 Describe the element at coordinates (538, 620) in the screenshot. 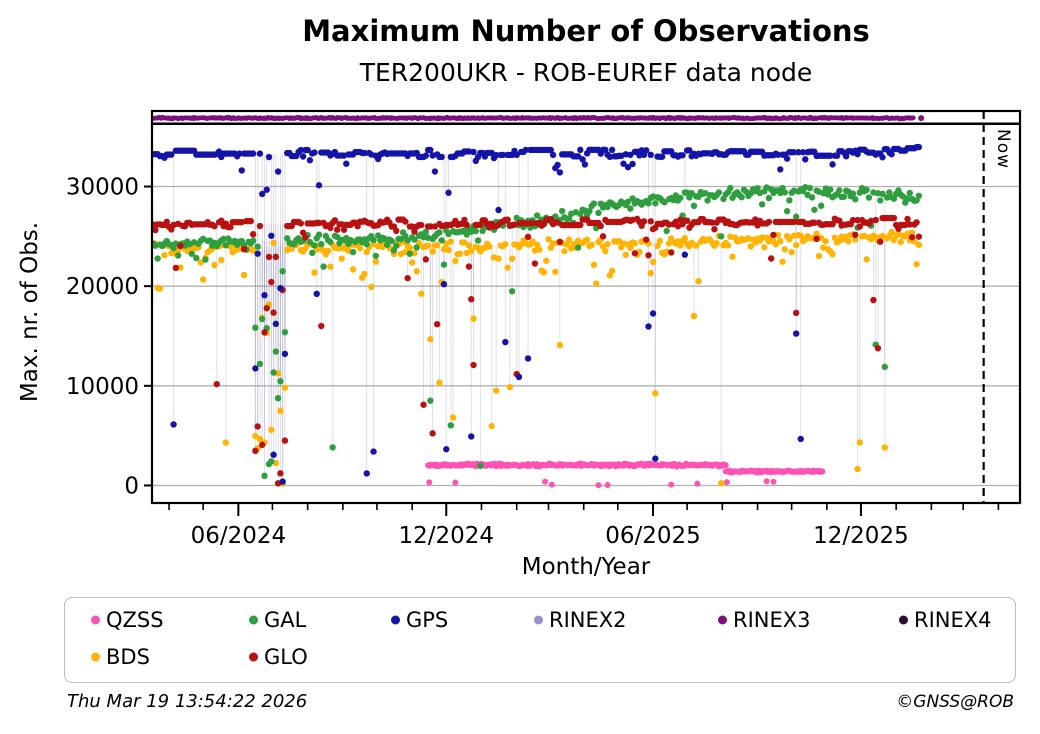

I see `legend-marker-rinex2` at that location.